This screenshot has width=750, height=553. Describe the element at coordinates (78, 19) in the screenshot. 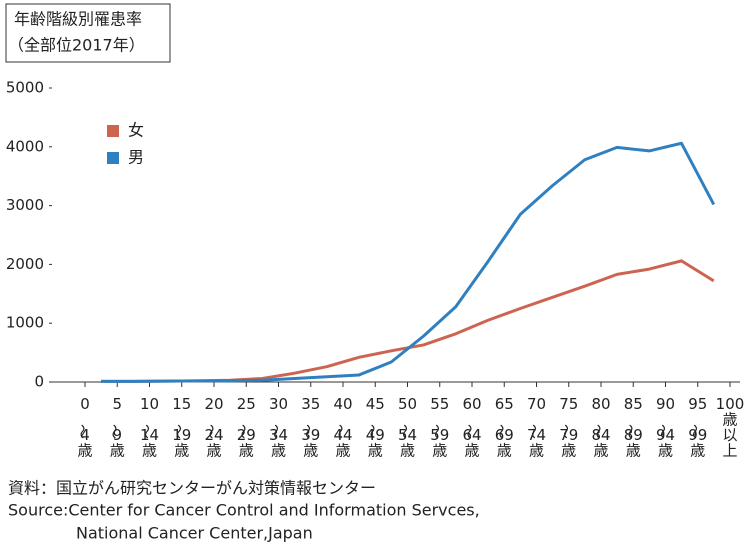

I see `chart-title: 年齢階級別罹患率` at that location.